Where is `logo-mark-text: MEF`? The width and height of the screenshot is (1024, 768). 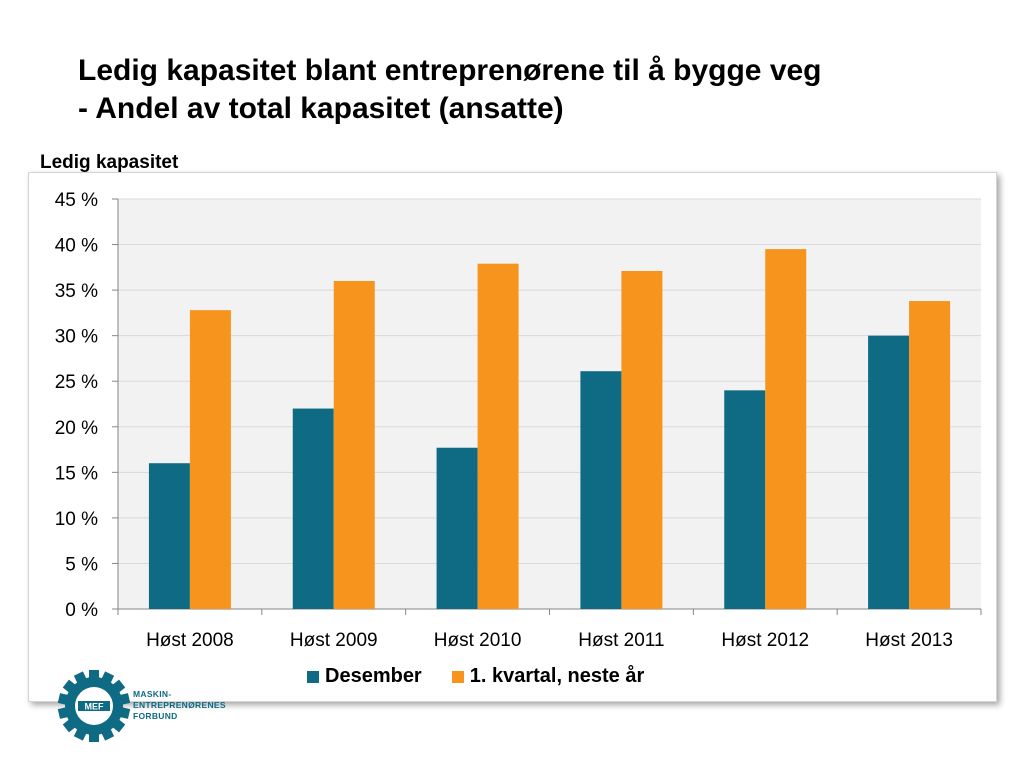
logo-mark-text: MEF is located at coordinates (95, 707).